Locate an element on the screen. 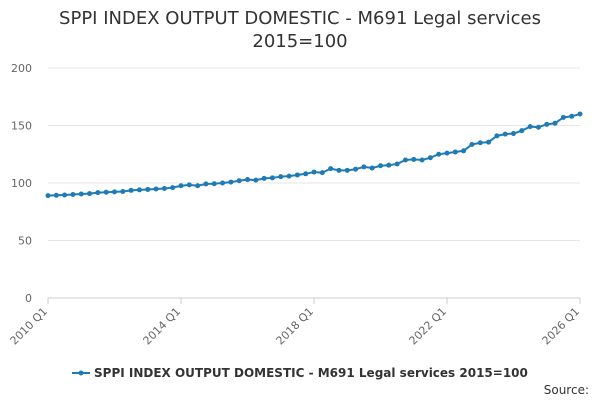  chart-title-line2: 2015=100 is located at coordinates (299, 41).